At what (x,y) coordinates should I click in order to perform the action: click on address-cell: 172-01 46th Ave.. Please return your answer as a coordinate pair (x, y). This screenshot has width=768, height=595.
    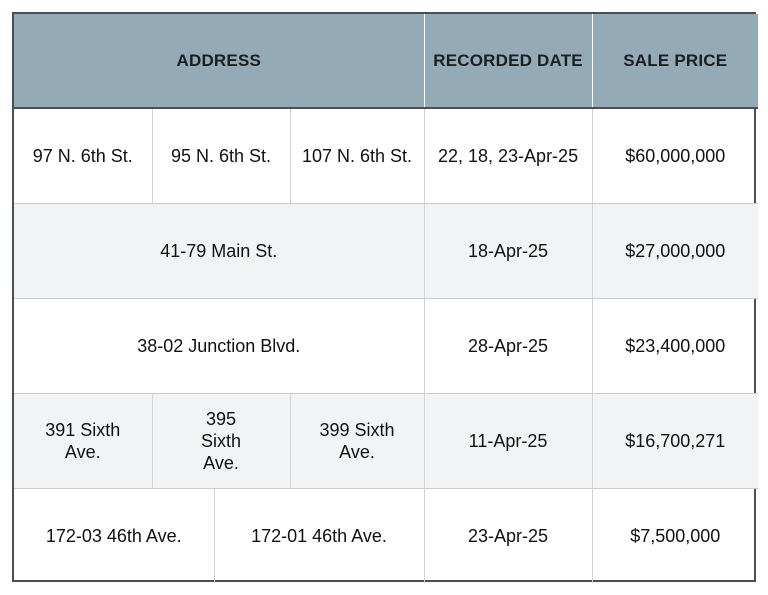
    Looking at the image, I should click on (319, 535).